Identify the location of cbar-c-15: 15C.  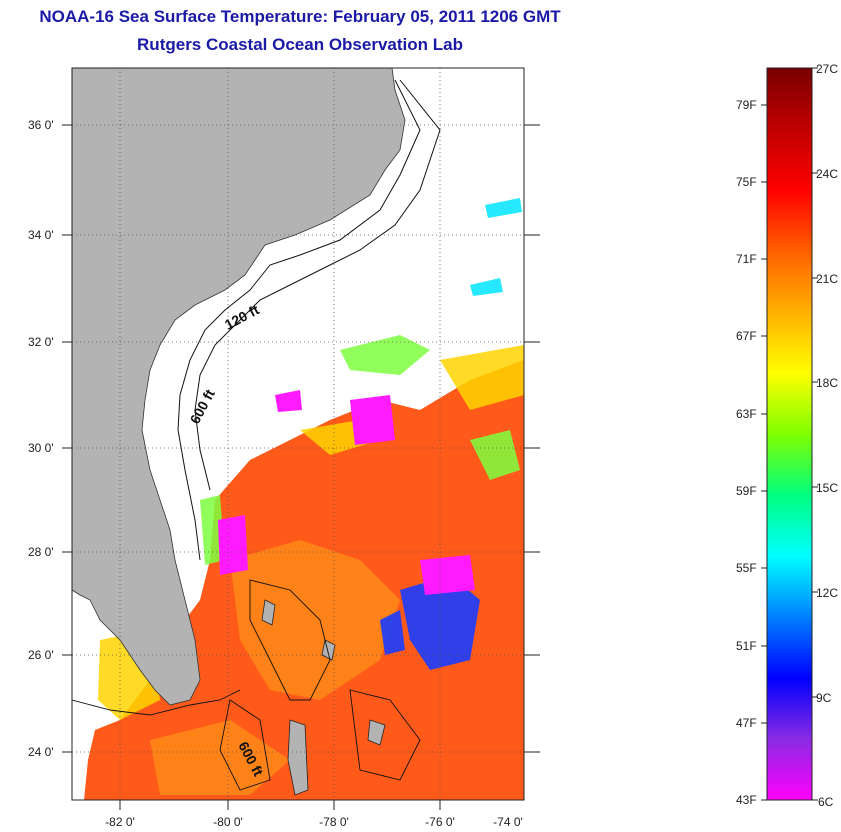
(827, 488).